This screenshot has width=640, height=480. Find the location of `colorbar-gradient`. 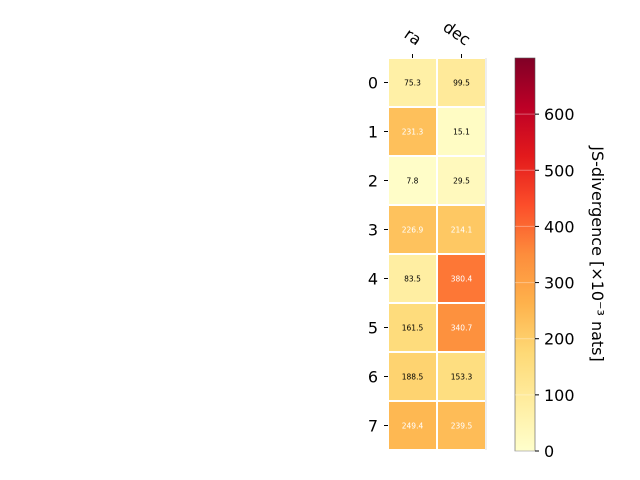

colorbar-gradient is located at coordinates (525, 254).